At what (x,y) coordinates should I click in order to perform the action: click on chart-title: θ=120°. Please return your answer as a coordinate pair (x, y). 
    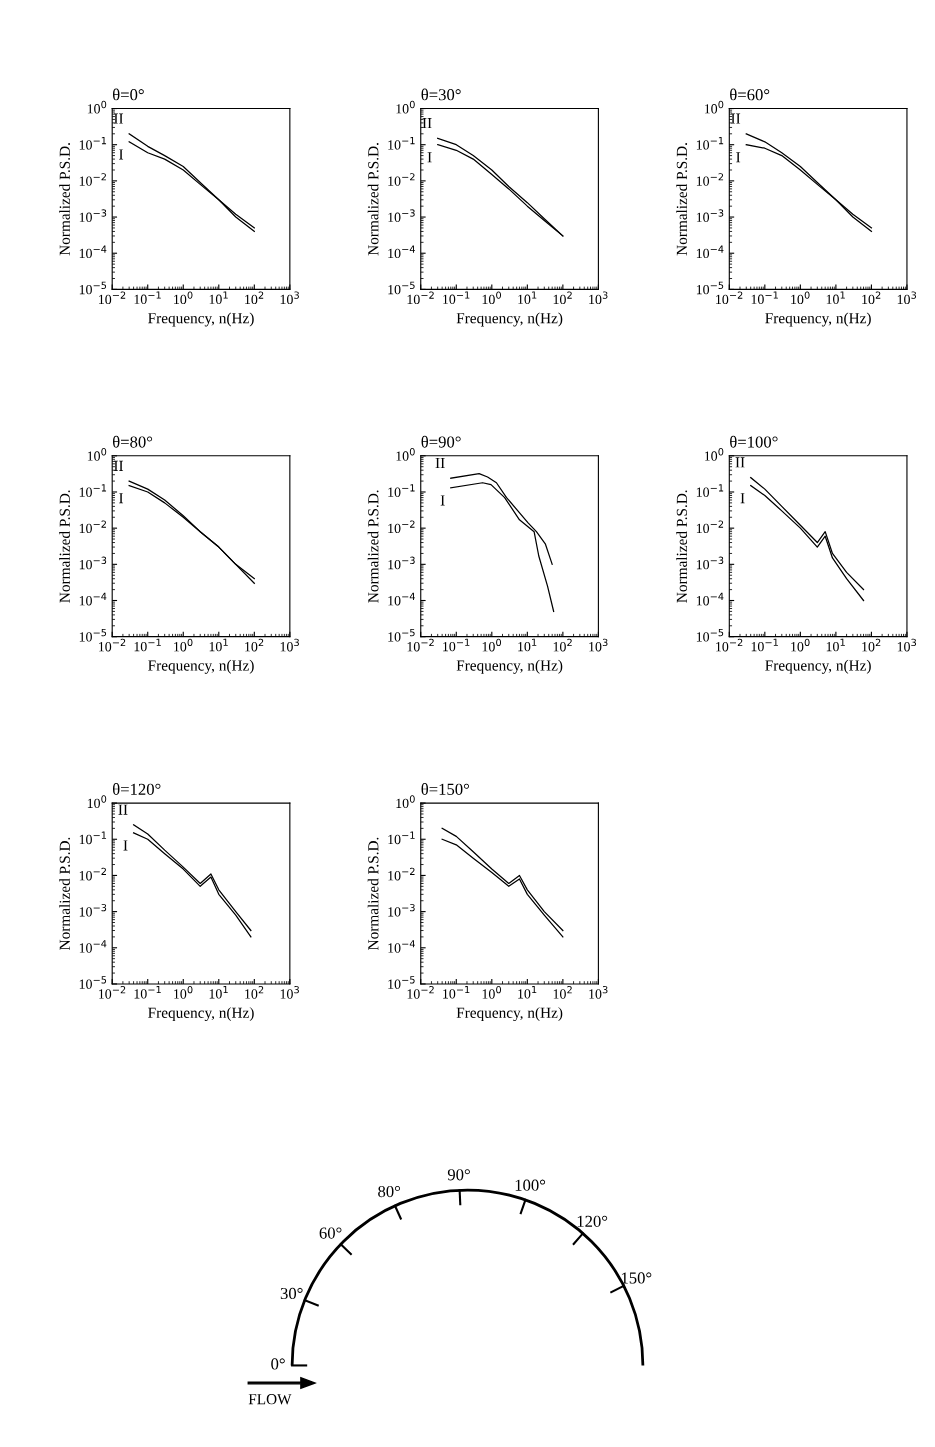
    Looking at the image, I should click on (136, 789).